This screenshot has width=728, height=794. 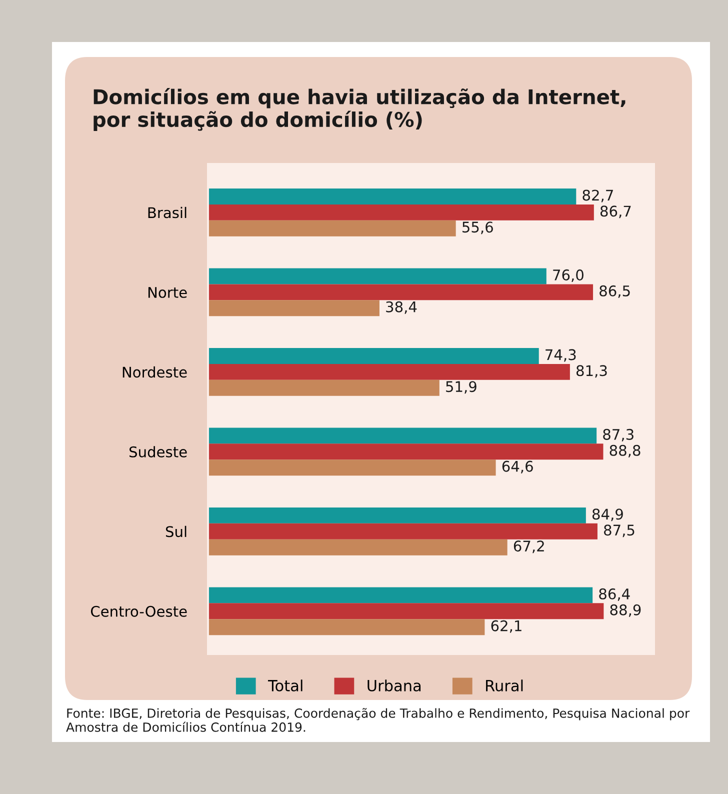 What do you see at coordinates (506, 626) in the screenshot?
I see `data-label: 62,1` at bounding box center [506, 626].